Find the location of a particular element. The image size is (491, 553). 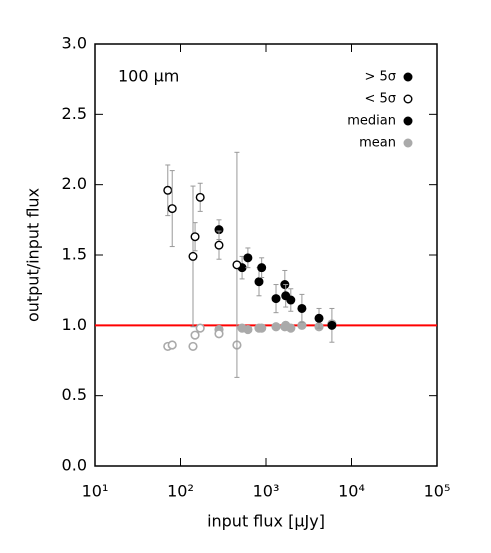

x-axis-label: input flux [μJy] is located at coordinates (266, 521).